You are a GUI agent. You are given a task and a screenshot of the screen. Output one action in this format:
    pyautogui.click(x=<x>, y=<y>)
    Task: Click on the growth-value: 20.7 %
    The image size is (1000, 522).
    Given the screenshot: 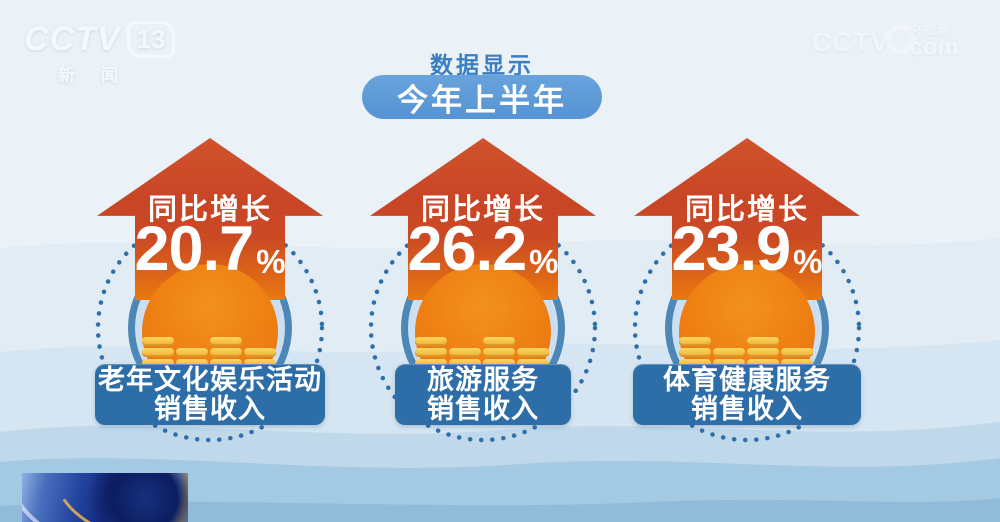 What is the action you would take?
    pyautogui.click(x=210, y=249)
    